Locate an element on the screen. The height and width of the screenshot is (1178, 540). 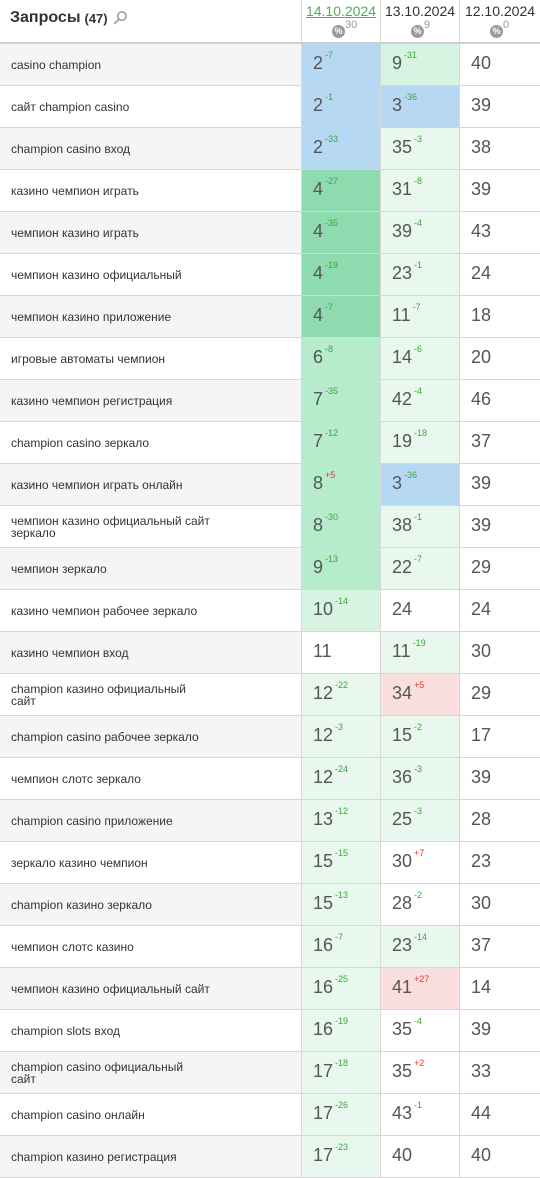
query-cell: champion slots вход is located at coordinates (151, 1030).